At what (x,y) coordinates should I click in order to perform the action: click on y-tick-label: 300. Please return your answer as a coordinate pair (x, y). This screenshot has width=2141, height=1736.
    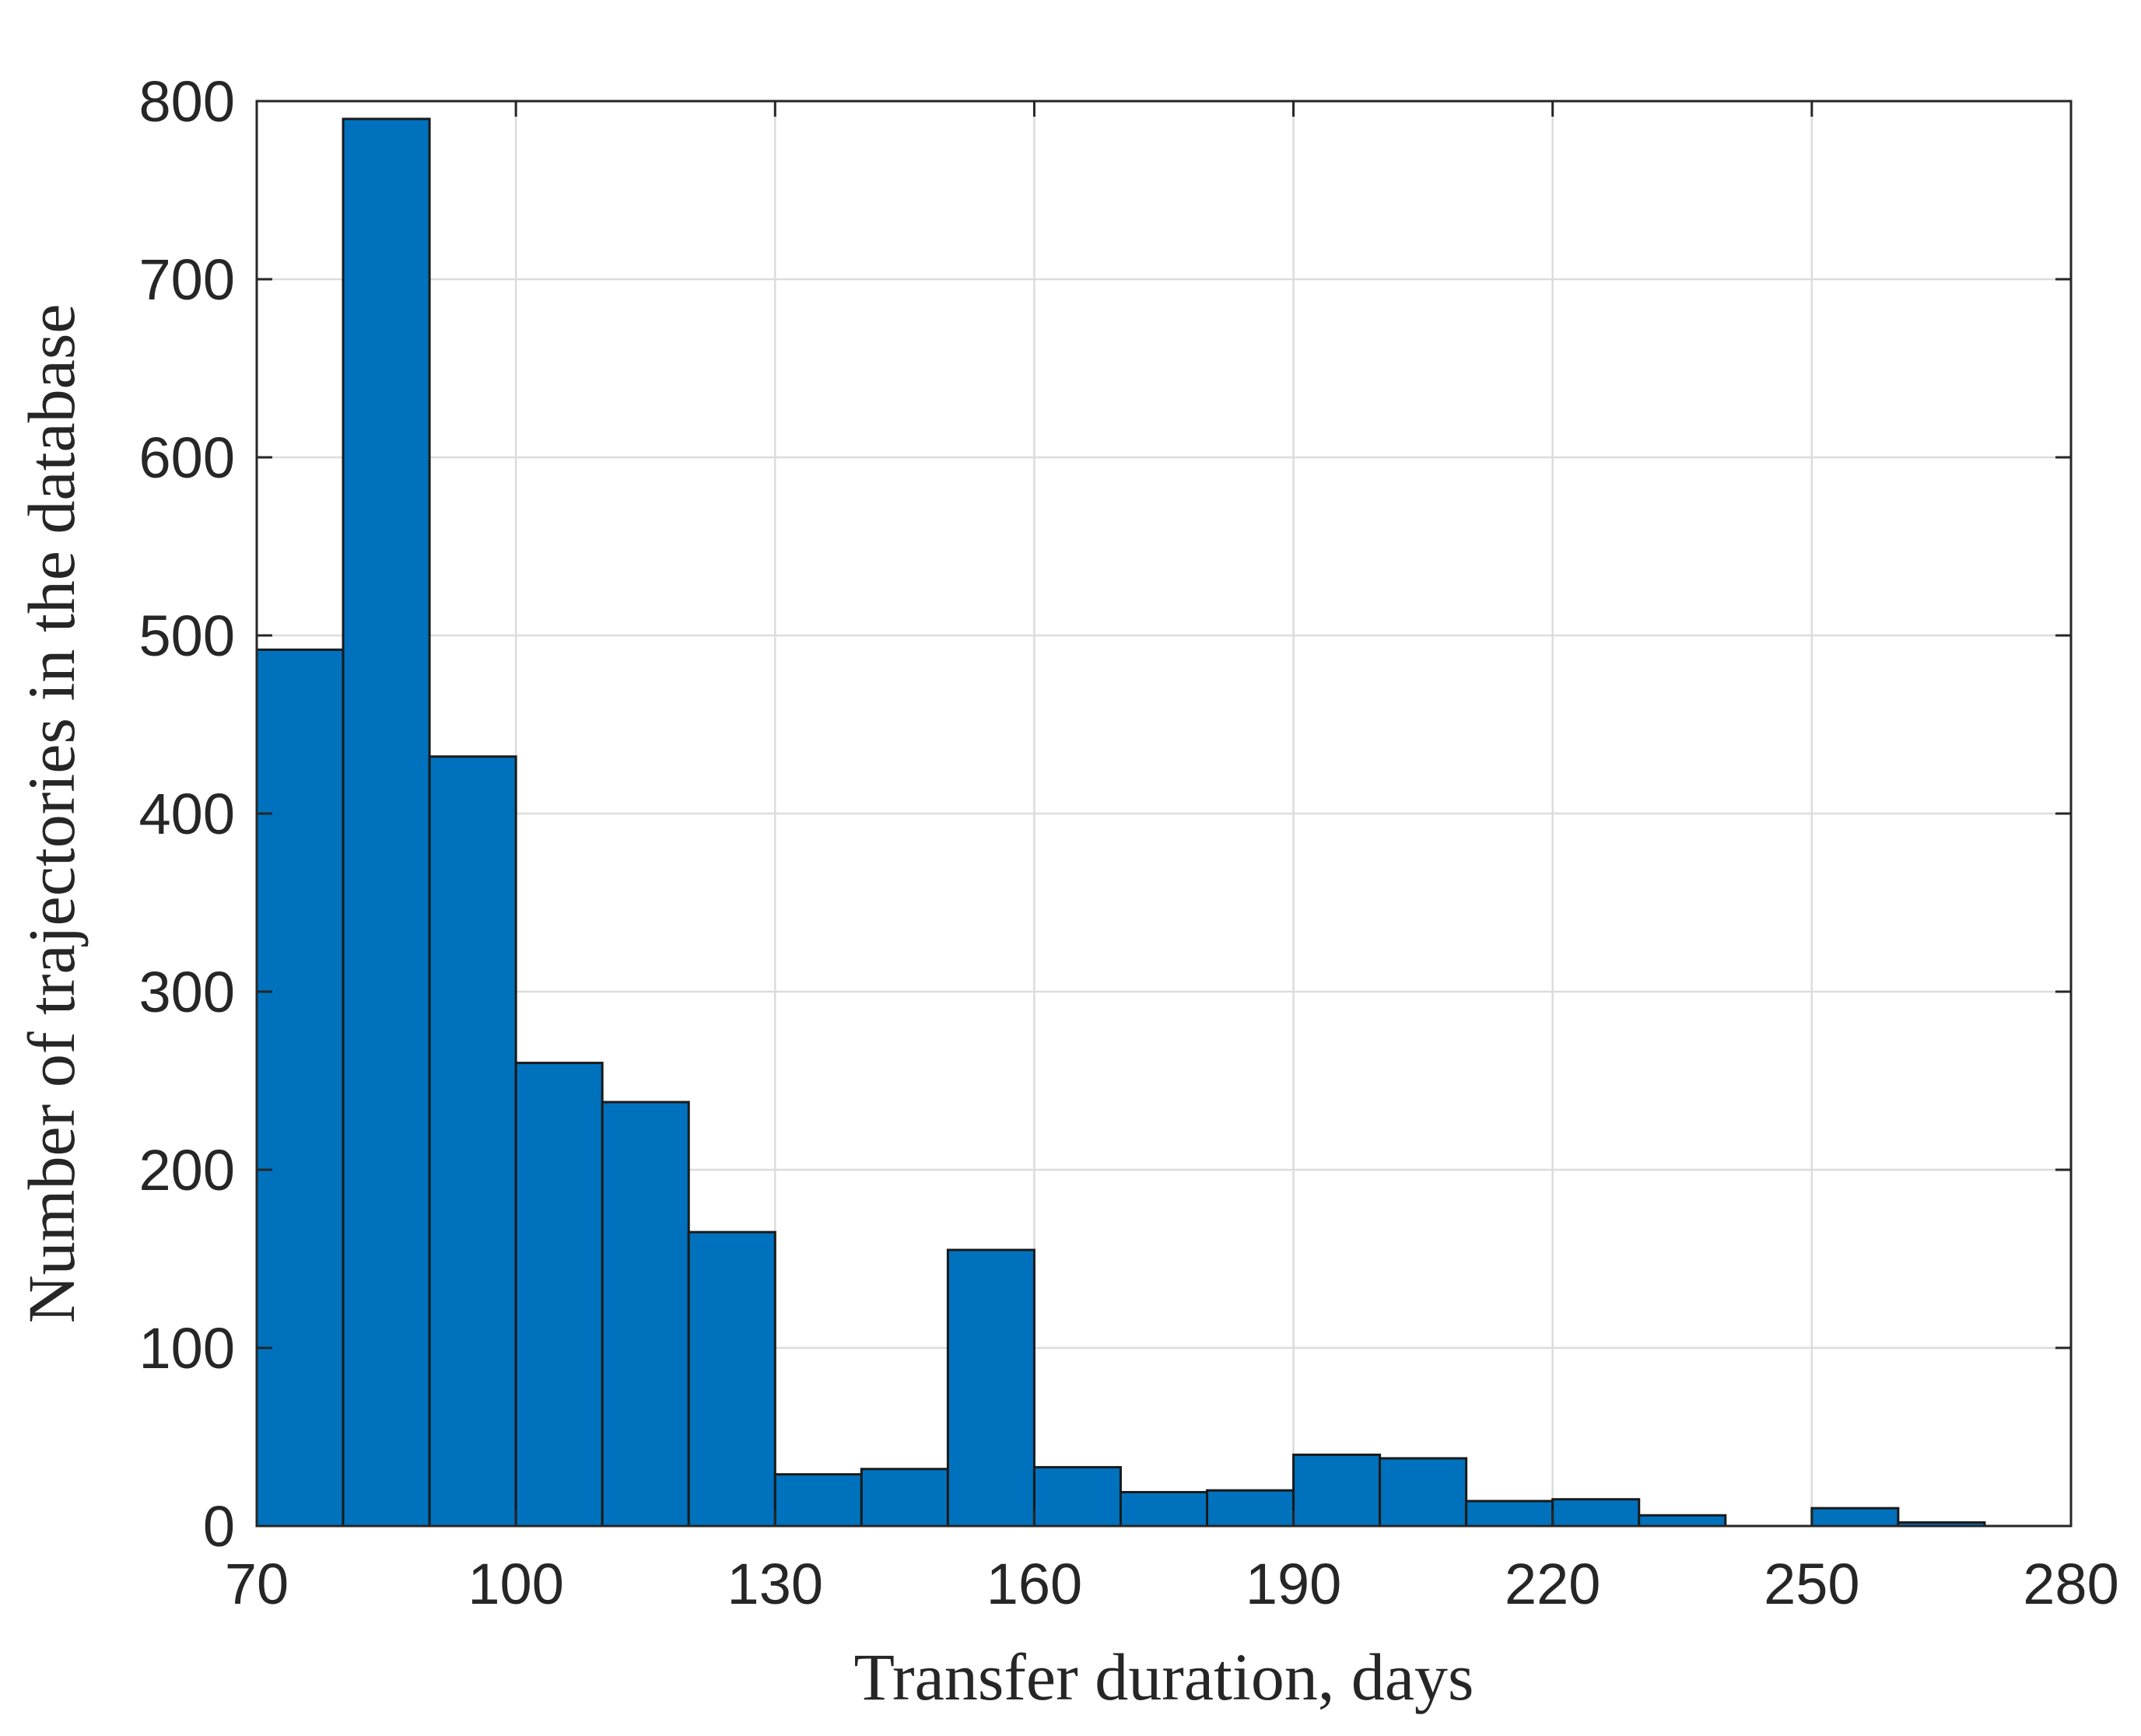
    Looking at the image, I should click on (187, 992).